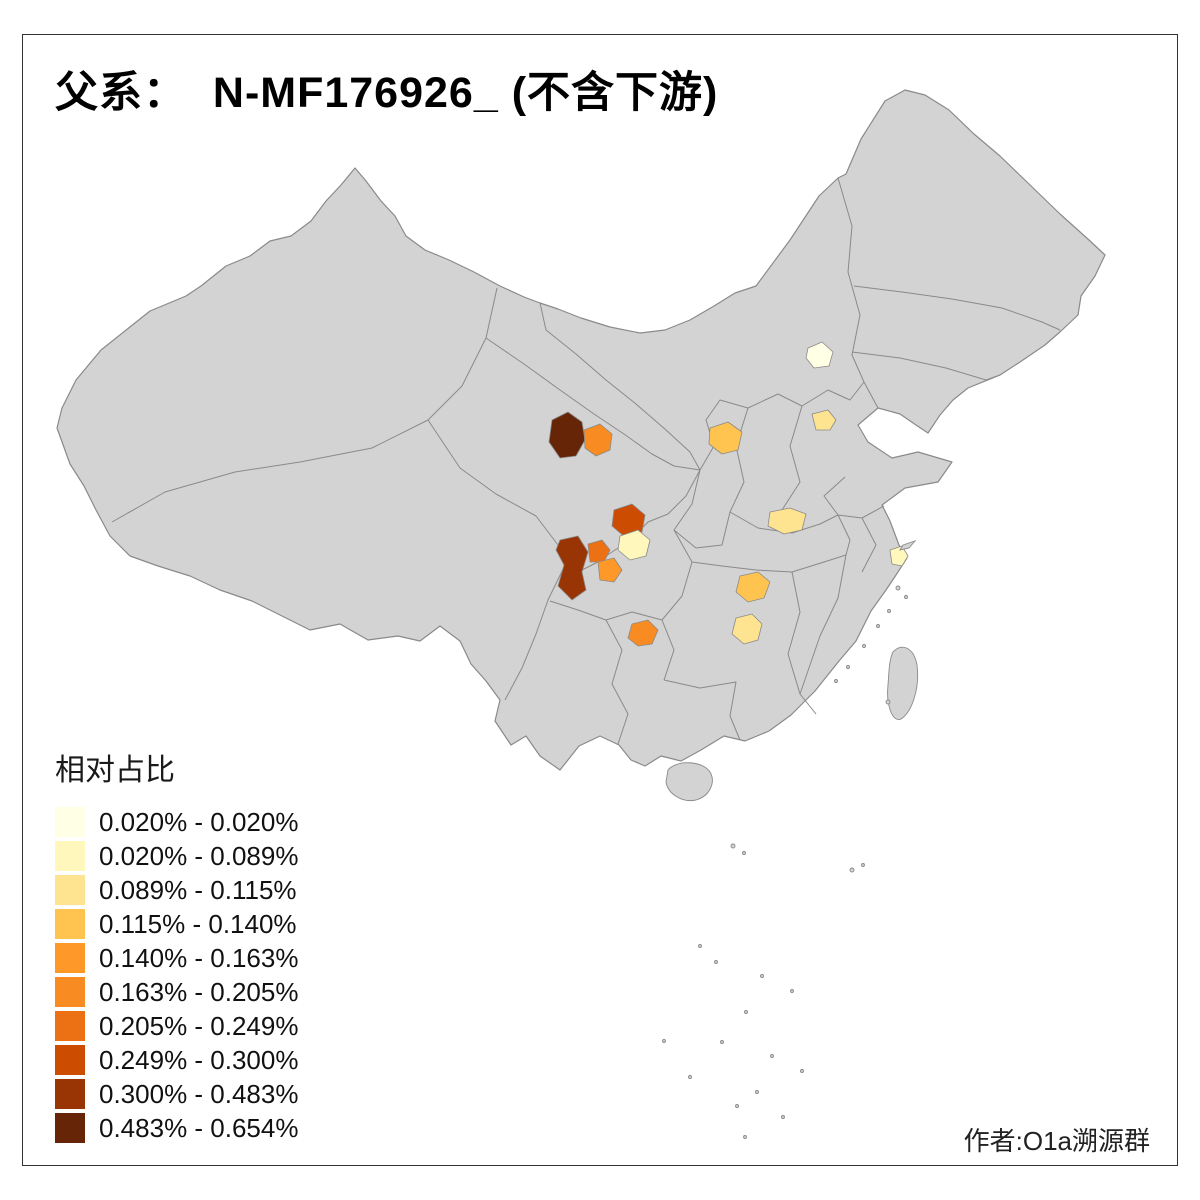  I want to click on legend-entry: 0.089% - 0.115%, so click(176, 890).